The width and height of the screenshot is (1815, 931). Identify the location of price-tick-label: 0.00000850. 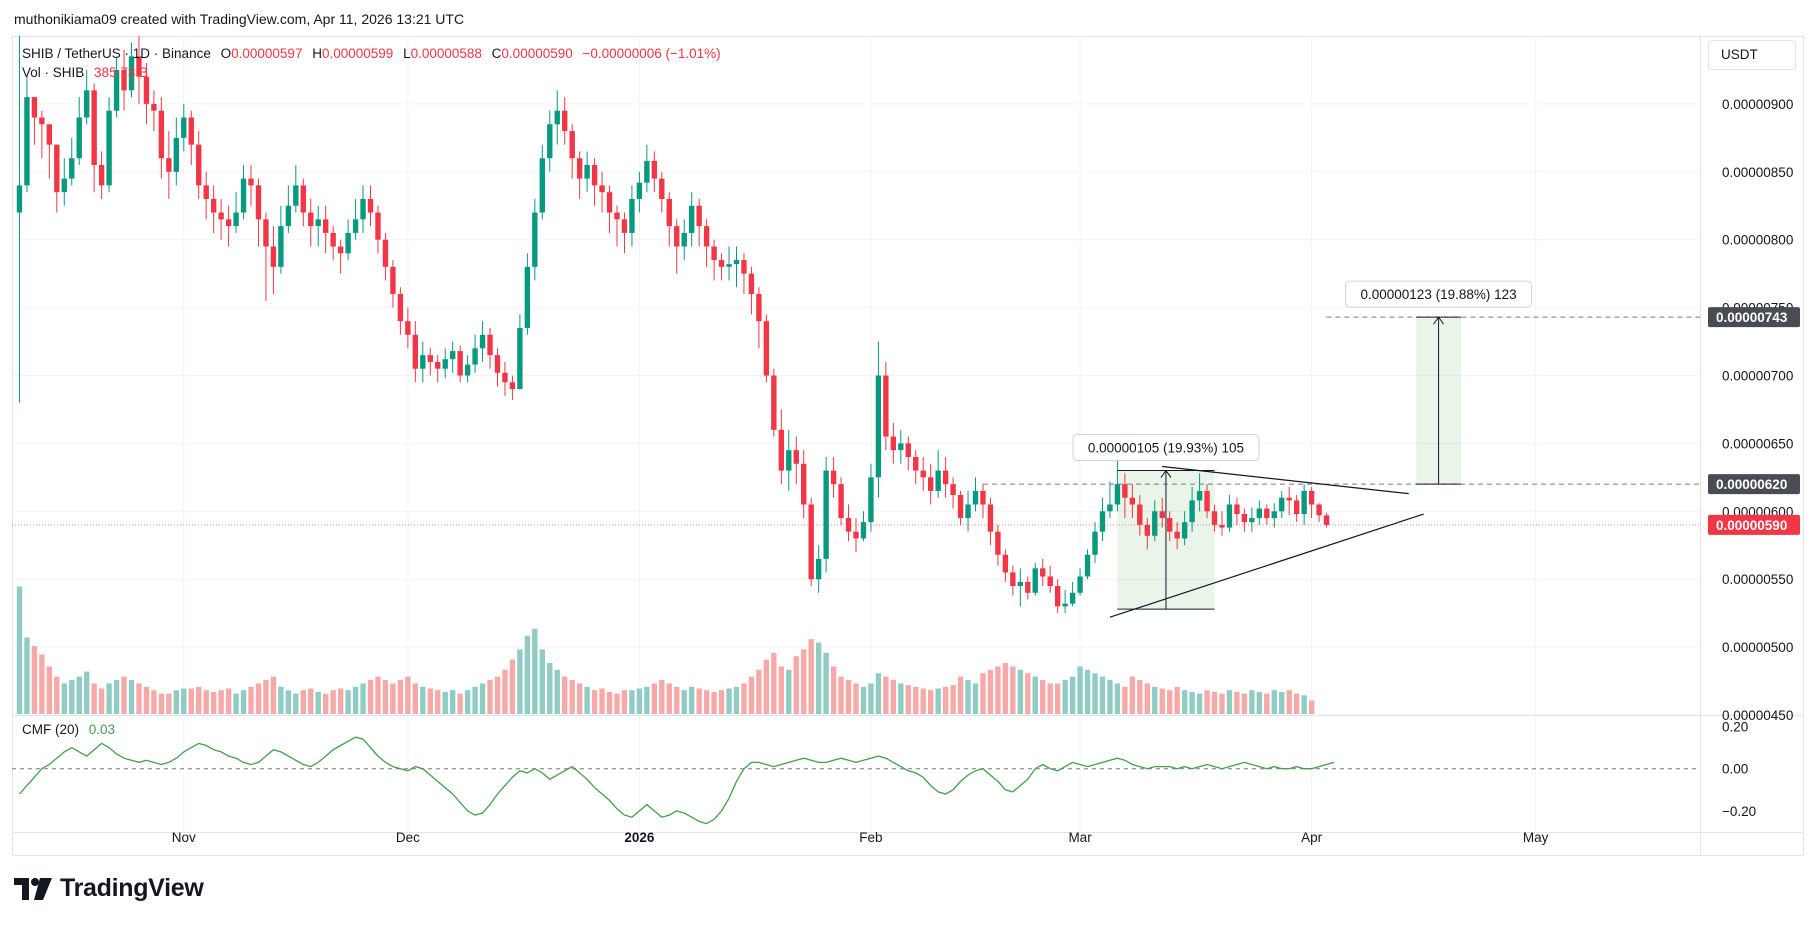
(1757, 172).